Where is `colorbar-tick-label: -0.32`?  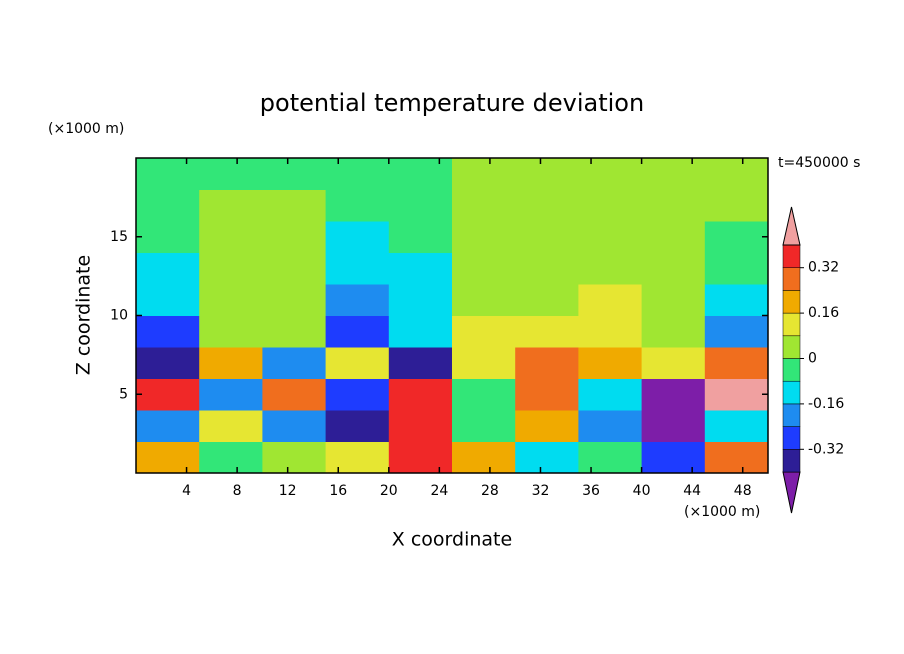 colorbar-tick-label: -0.32 is located at coordinates (826, 449).